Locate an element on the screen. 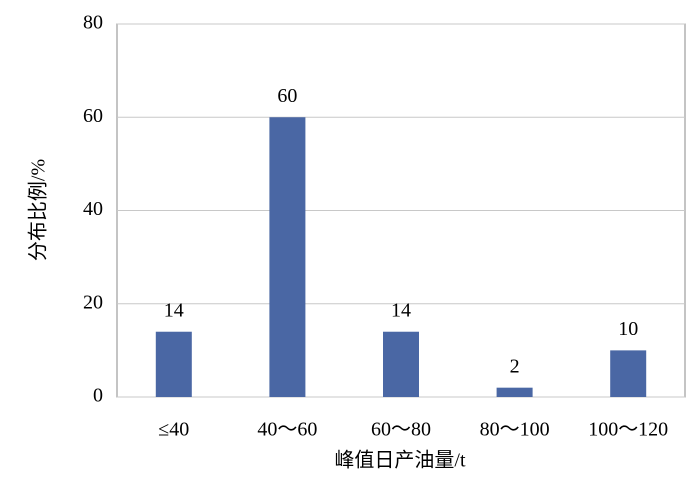  x-tick-label: 100～120 is located at coordinates (628, 430).